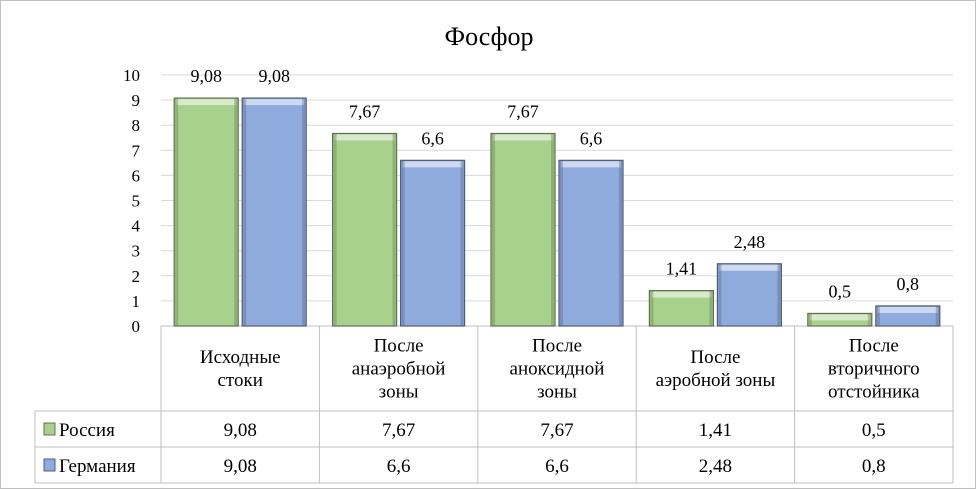 The image size is (976, 490). Describe the element at coordinates (136, 201) in the screenshot. I see `y-tick-label: 5` at that location.